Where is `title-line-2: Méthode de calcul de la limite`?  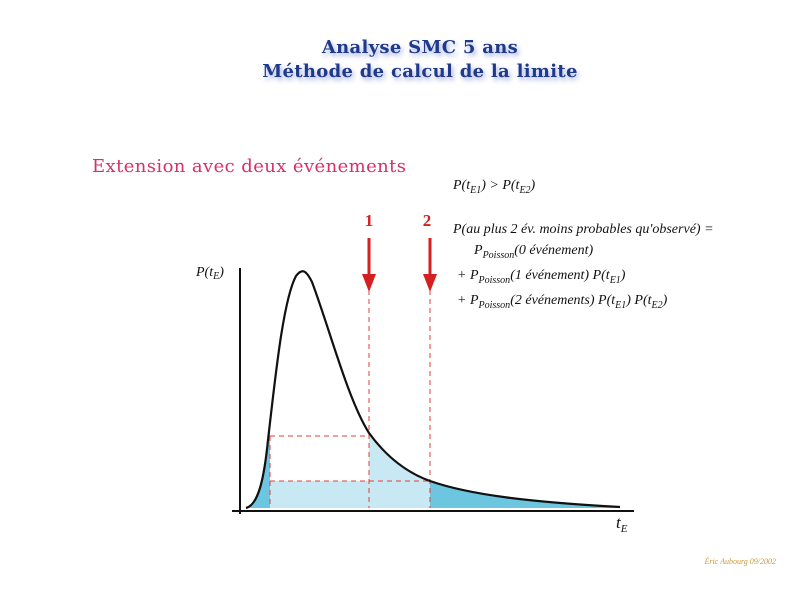 title-line-2: Méthode de calcul de la limite is located at coordinates (420, 71).